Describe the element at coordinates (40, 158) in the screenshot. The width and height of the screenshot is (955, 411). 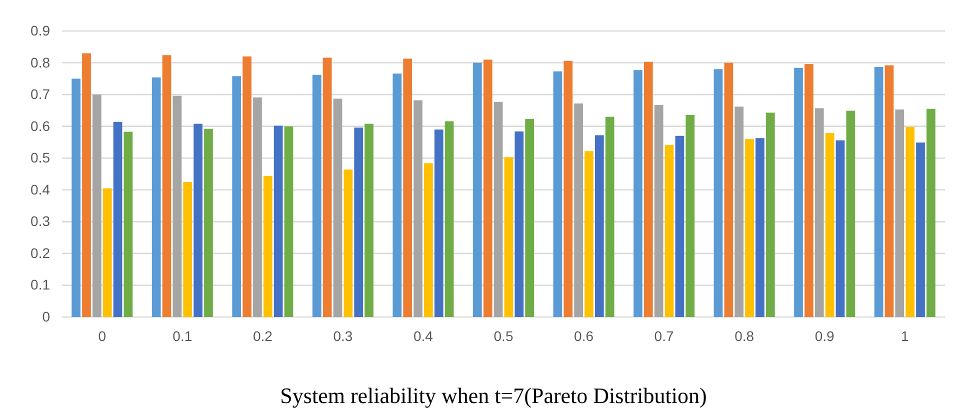
I see `y-tick-label: 0.5` at that location.